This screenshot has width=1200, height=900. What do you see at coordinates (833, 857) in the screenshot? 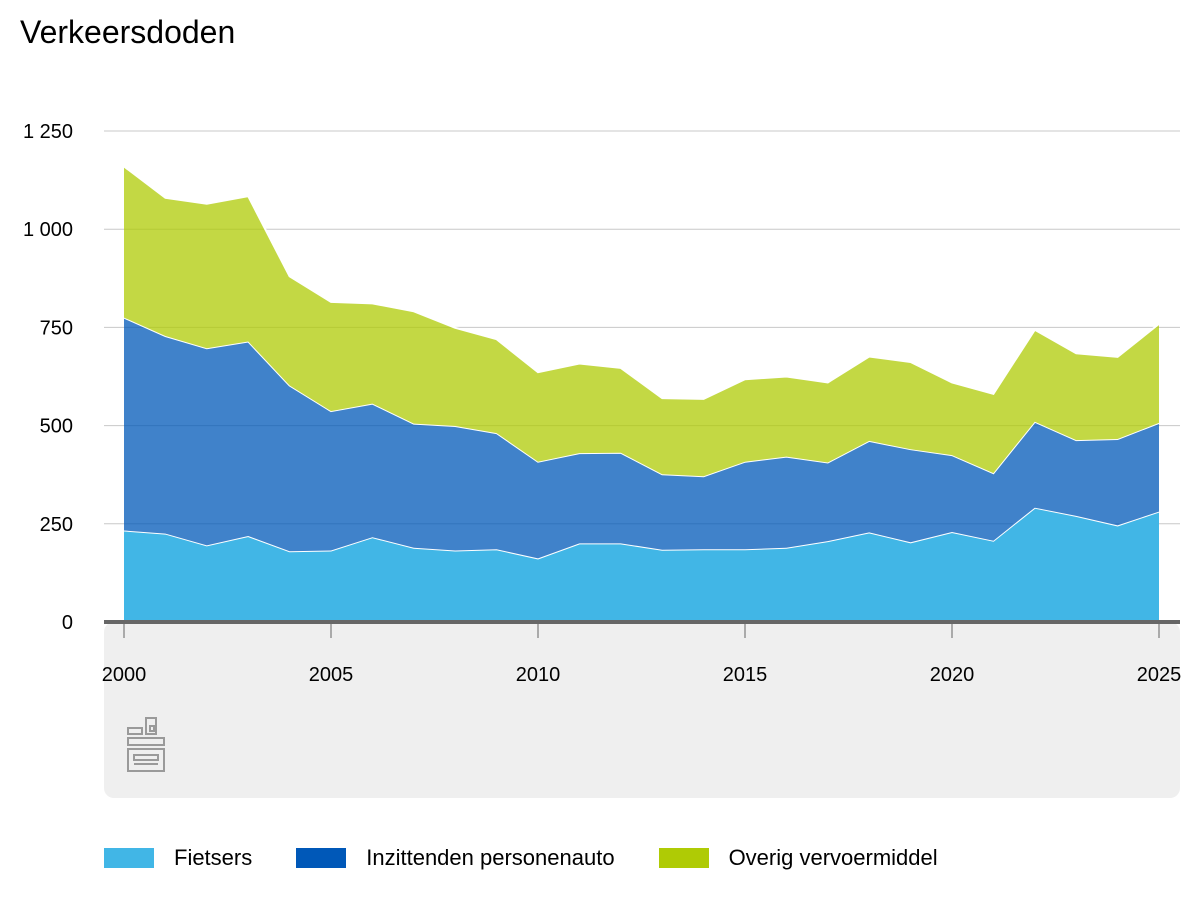
I see `legend-label-overig: Overig vervoermiddel` at bounding box center [833, 857].